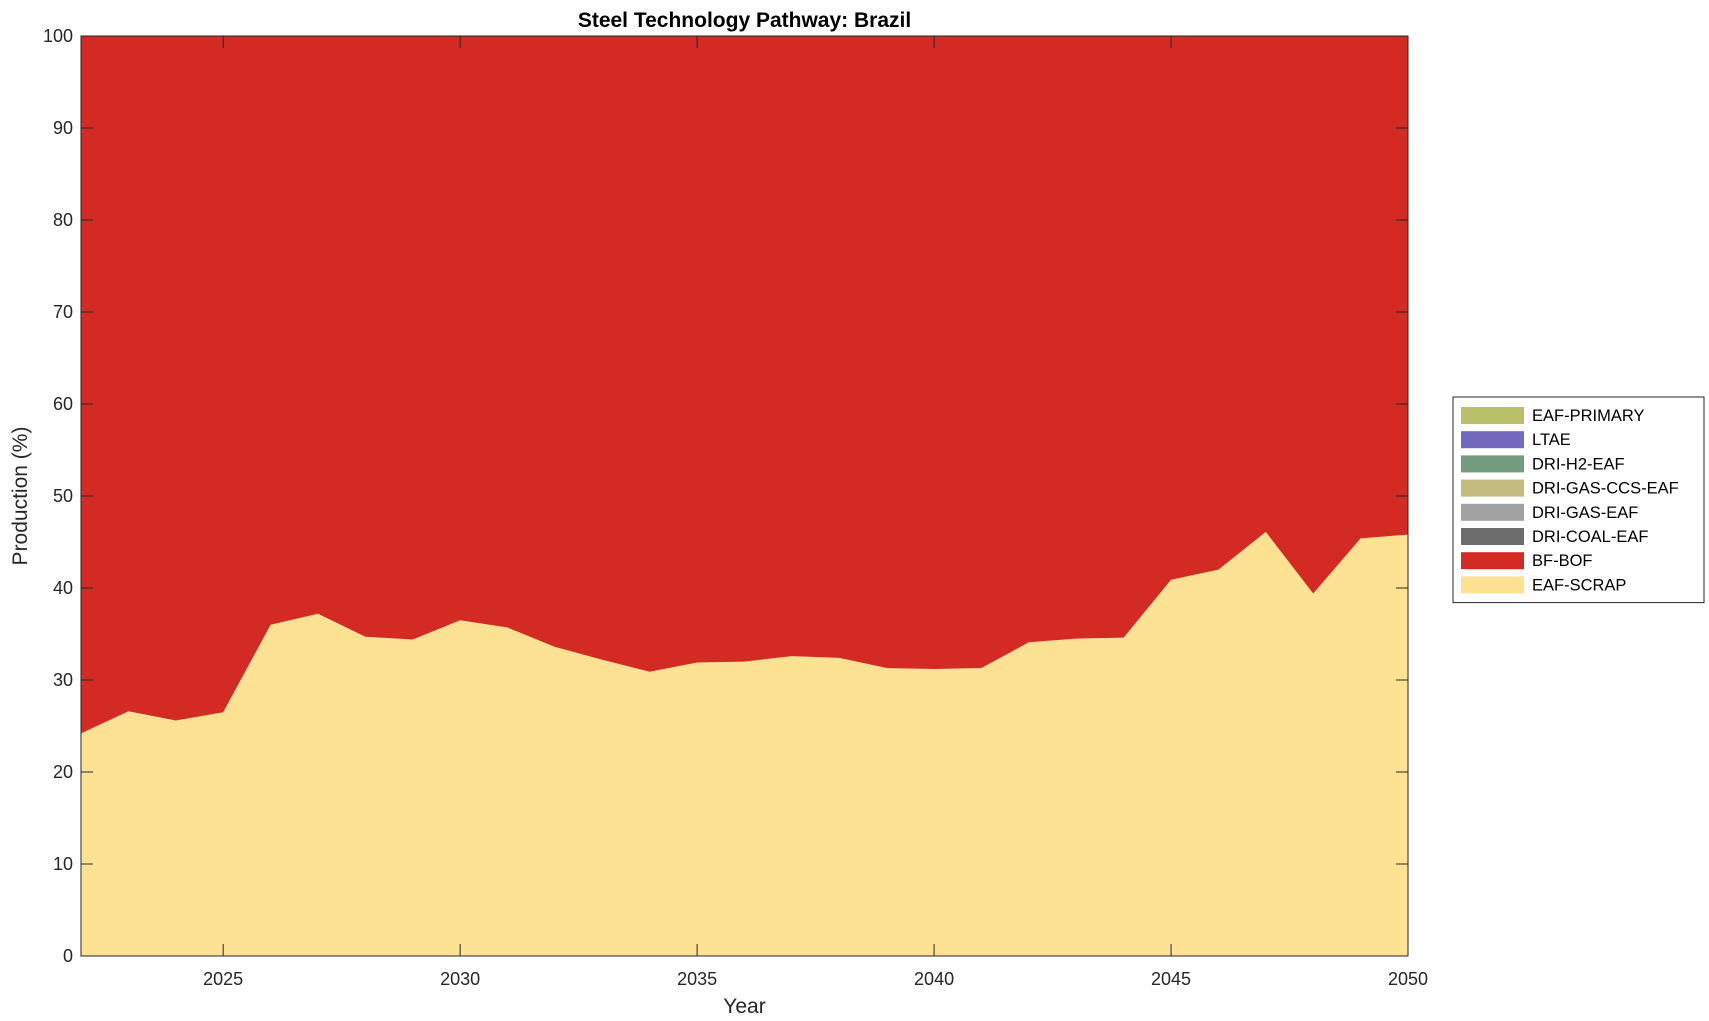  Describe the element at coordinates (744, 20) in the screenshot. I see `chart-title: Steel Technology Pathway: Brazil` at that location.